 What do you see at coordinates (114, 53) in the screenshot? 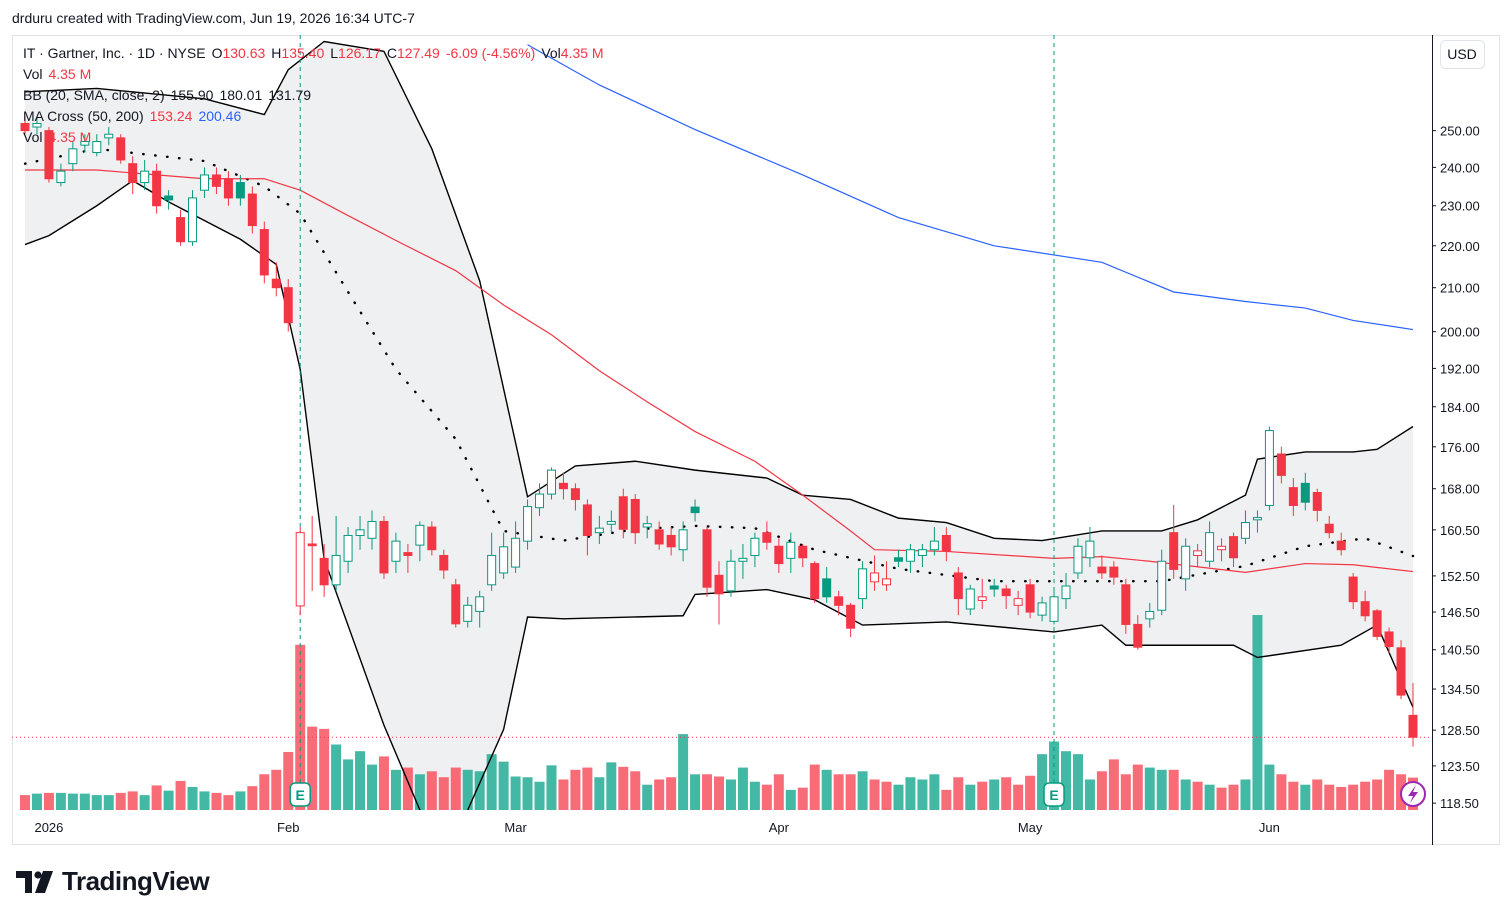
I see `symbol: IT · Gartner, Inc. · 1D · NYSE` at bounding box center [114, 53].